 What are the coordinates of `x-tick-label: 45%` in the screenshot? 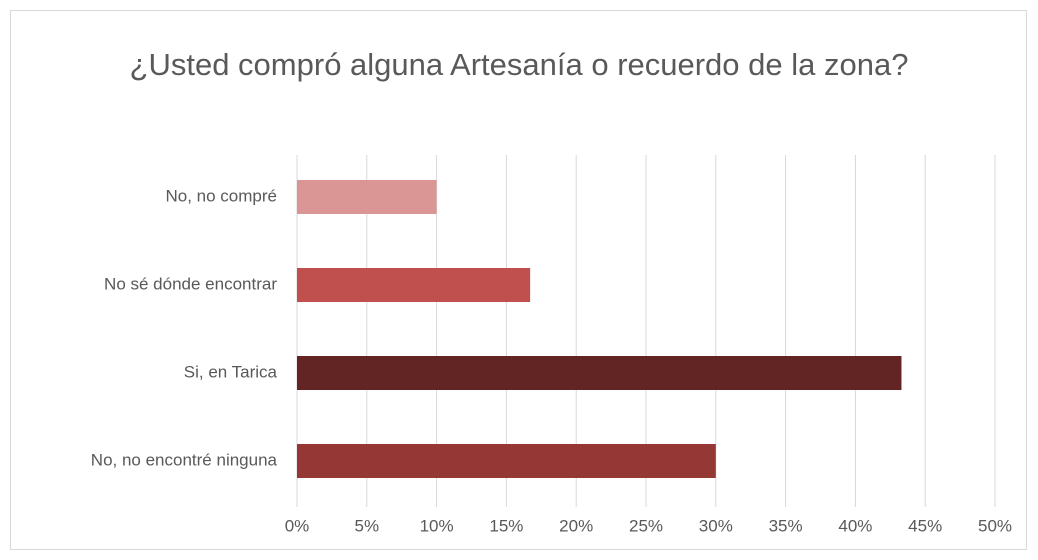 It's located at (925, 525).